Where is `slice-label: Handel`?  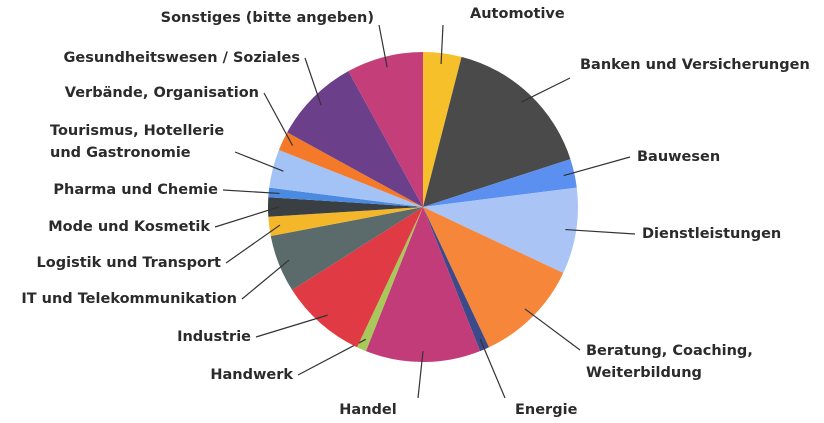 slice-label: Handel is located at coordinates (368, 410).